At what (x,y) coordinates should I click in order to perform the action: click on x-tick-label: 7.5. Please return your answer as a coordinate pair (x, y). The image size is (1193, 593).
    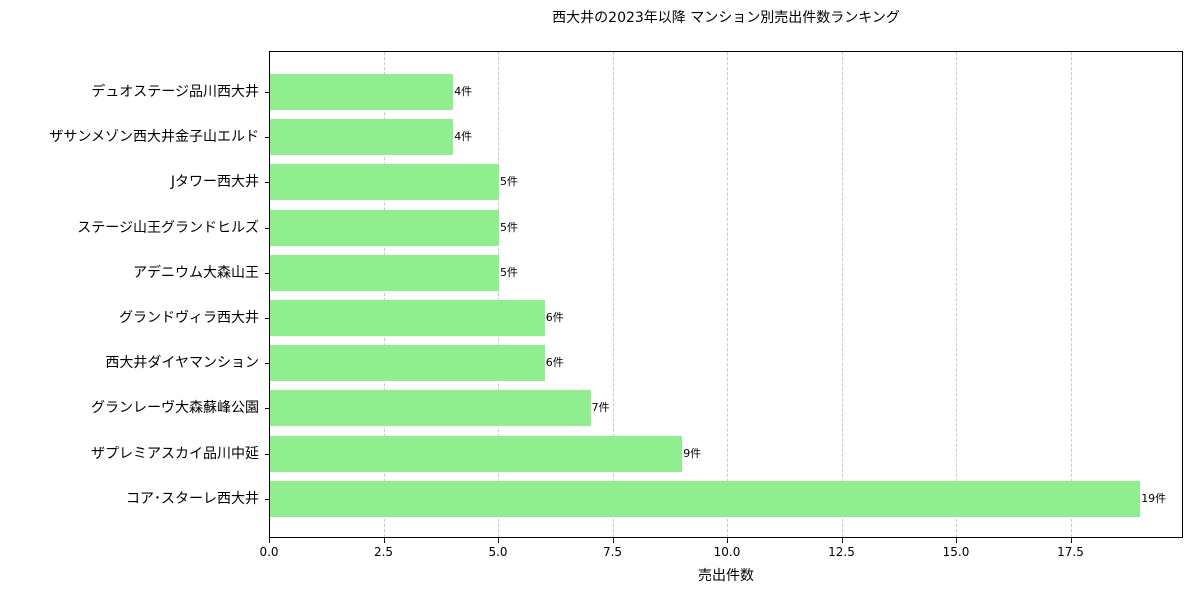
    Looking at the image, I should click on (612, 552).